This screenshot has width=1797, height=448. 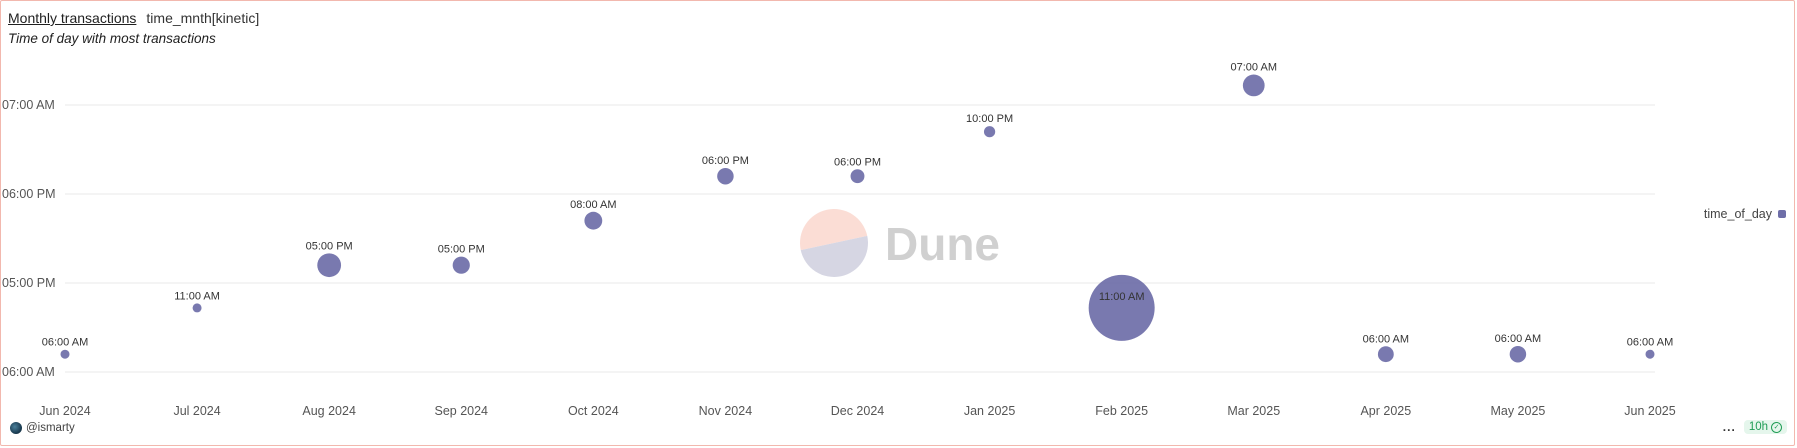 I want to click on refresh-badge: 10h ✓, so click(x=1765, y=427).